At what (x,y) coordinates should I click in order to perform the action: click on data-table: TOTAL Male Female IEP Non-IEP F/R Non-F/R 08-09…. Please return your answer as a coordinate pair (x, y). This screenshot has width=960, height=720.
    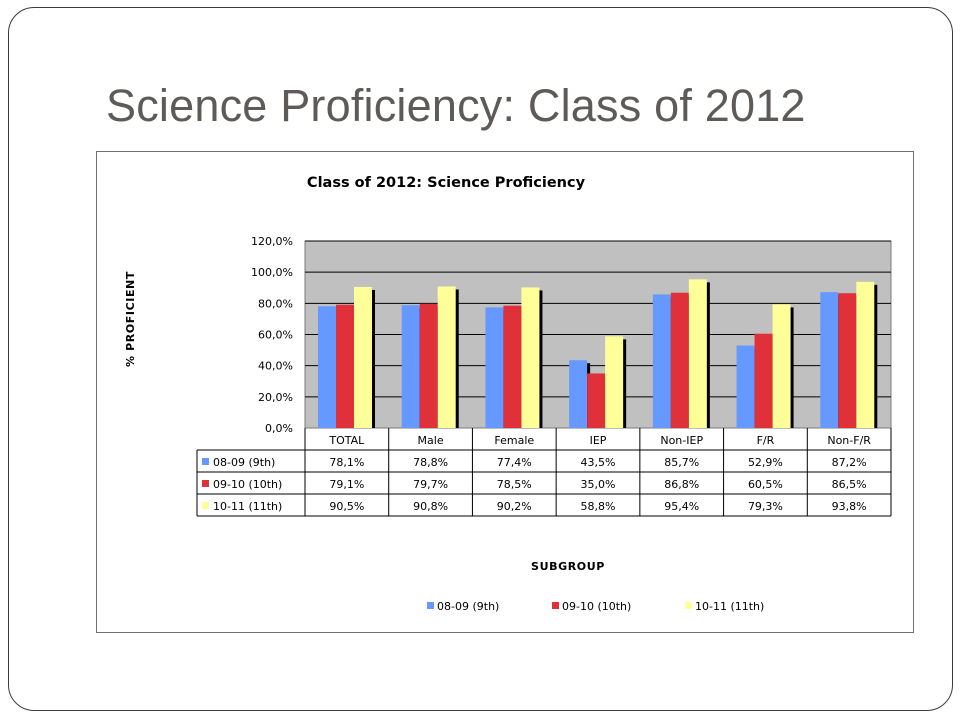
    Looking at the image, I should click on (544, 472).